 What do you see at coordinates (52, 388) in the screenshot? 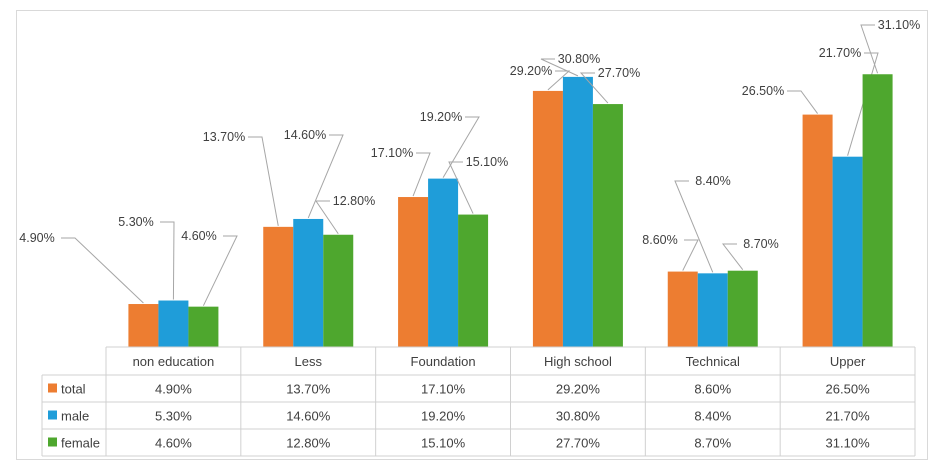
I see `legend-key-total` at bounding box center [52, 388].